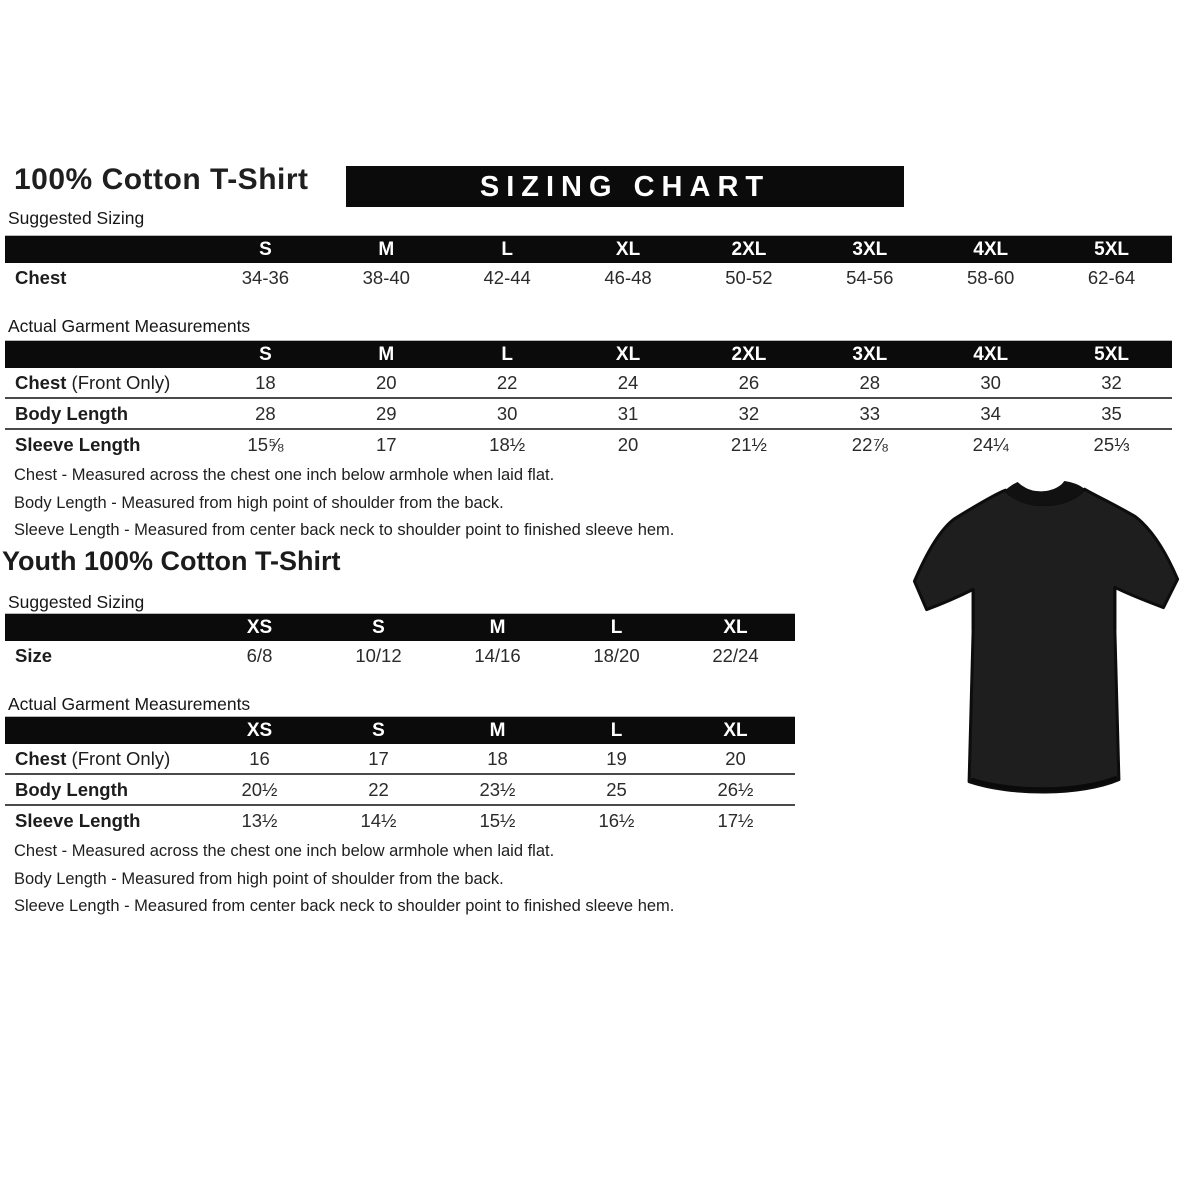  What do you see at coordinates (93, 758) in the screenshot?
I see `row-label: Chest (Front Only)` at bounding box center [93, 758].